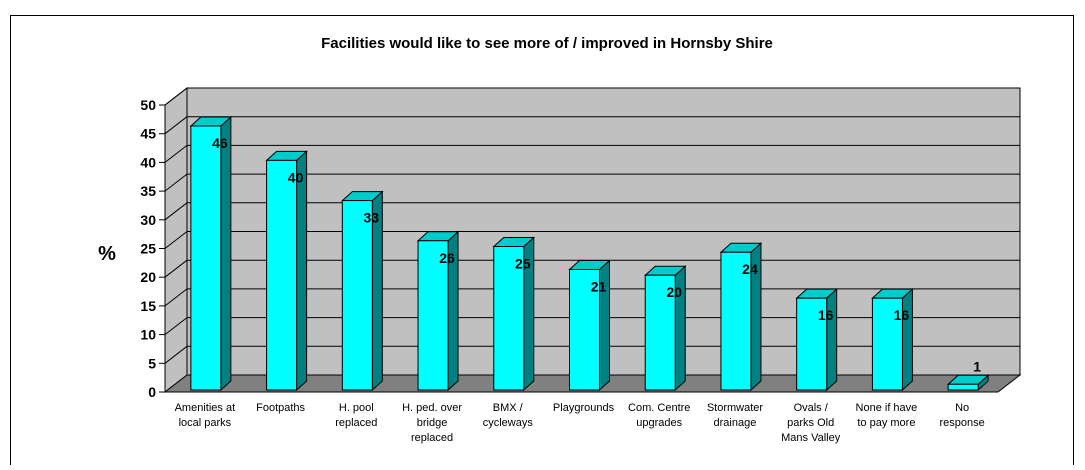 The image size is (1085, 470). I want to click on y-tick-label: 15, so click(148, 306).